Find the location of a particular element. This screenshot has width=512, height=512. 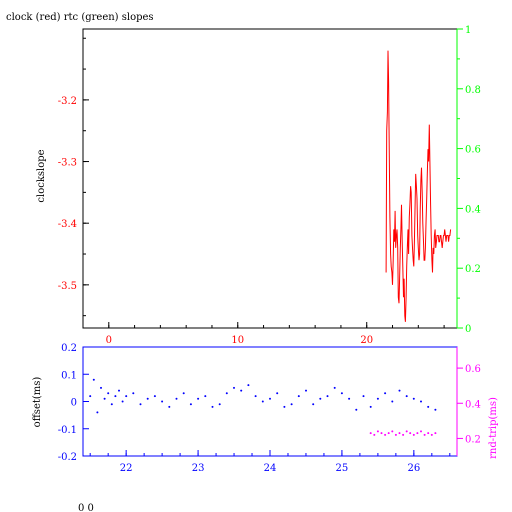

bottom-y-tick-label: 0 is located at coordinates (74, 403).